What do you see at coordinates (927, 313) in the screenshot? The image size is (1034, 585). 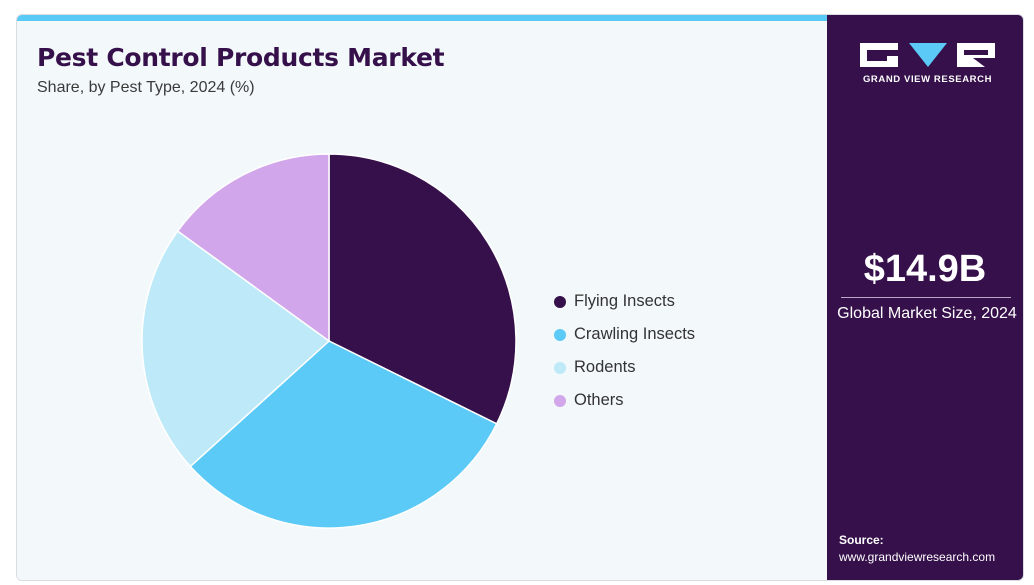 I see `market-size-label: Global Market Size, 2024` at bounding box center [927, 313].